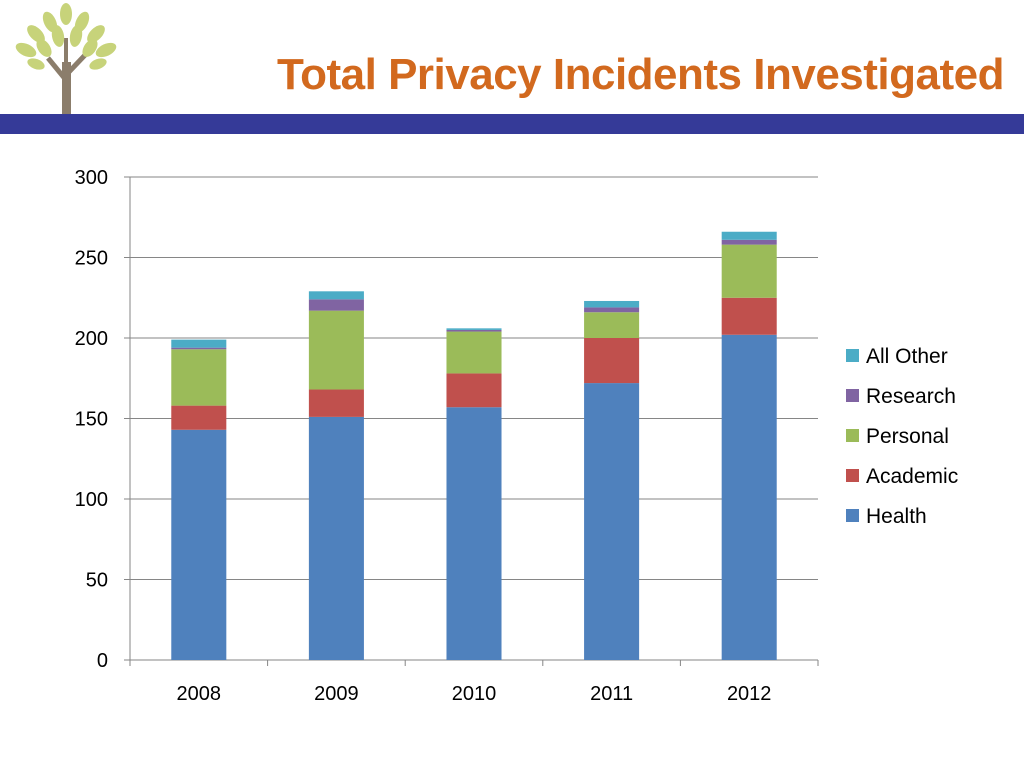 Image resolution: width=1024 pixels, height=768 pixels. What do you see at coordinates (911, 396) in the screenshot?
I see `legend-label: Research` at bounding box center [911, 396].